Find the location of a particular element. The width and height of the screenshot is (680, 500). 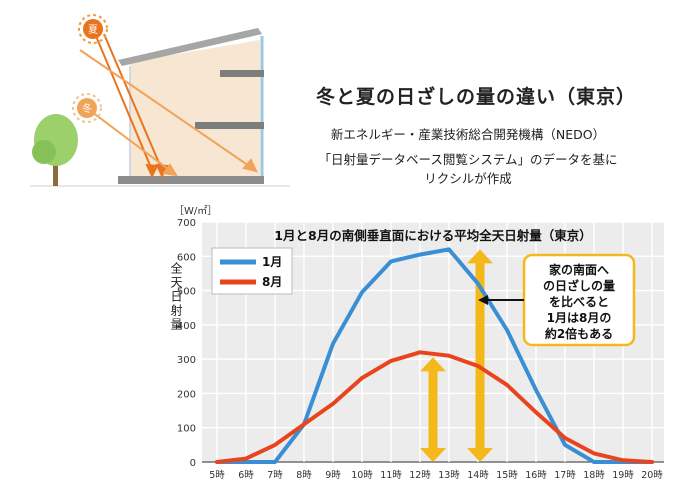

legend-box is located at coordinates (252, 271).